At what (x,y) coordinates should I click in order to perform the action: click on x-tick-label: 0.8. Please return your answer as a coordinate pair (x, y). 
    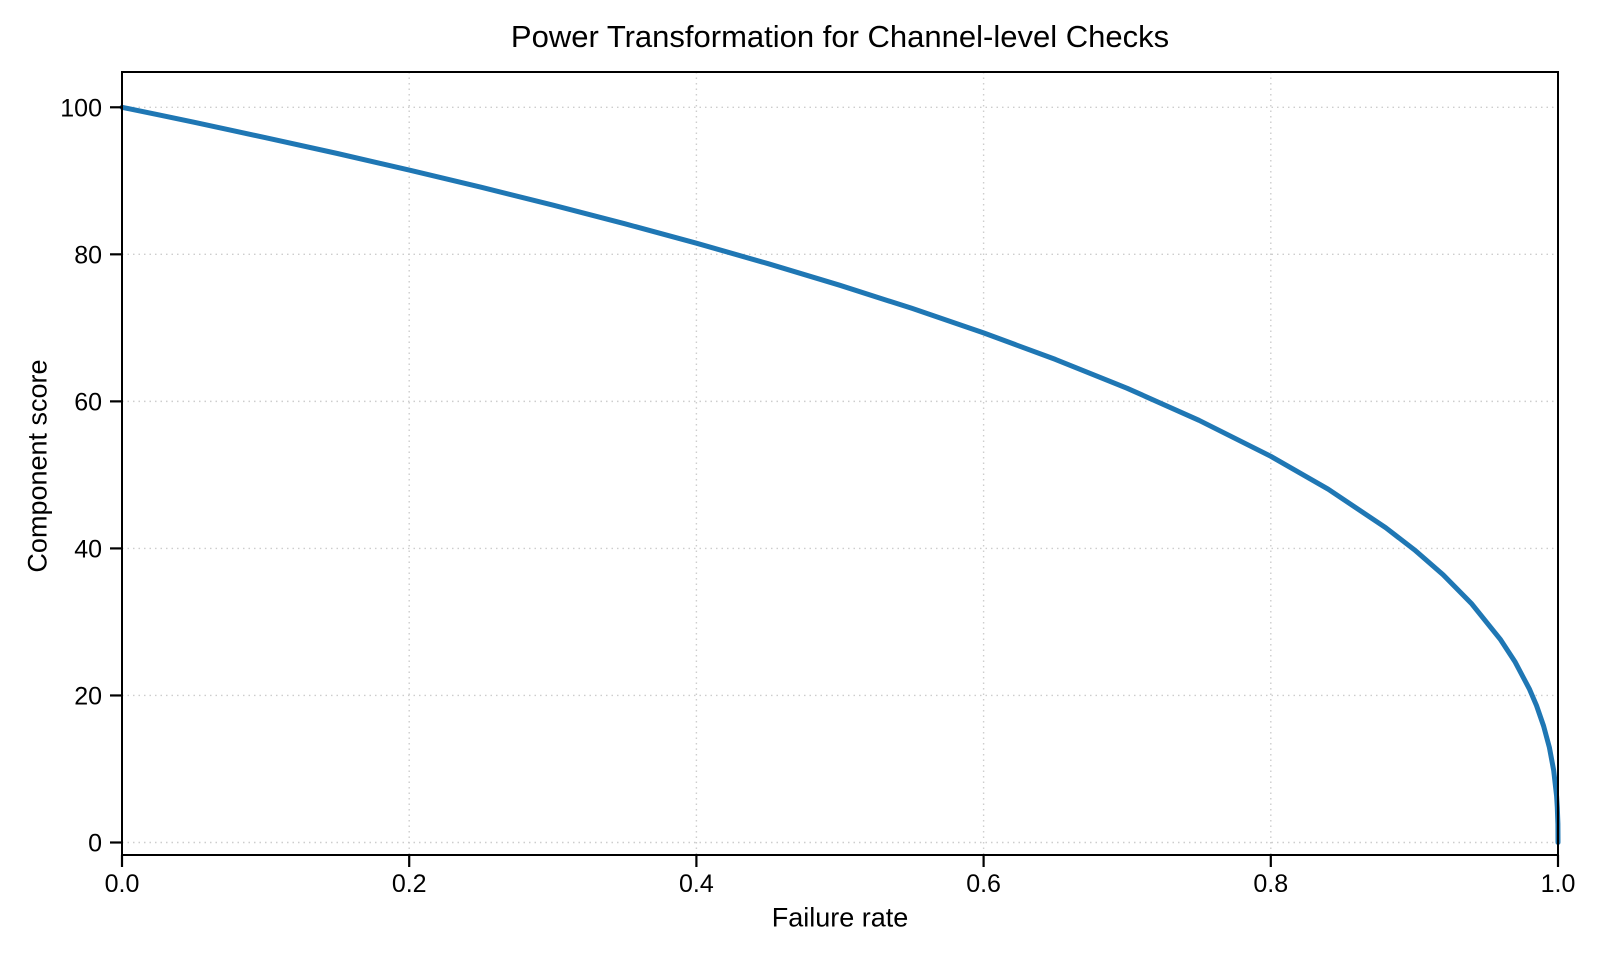
    Looking at the image, I should click on (1270, 884).